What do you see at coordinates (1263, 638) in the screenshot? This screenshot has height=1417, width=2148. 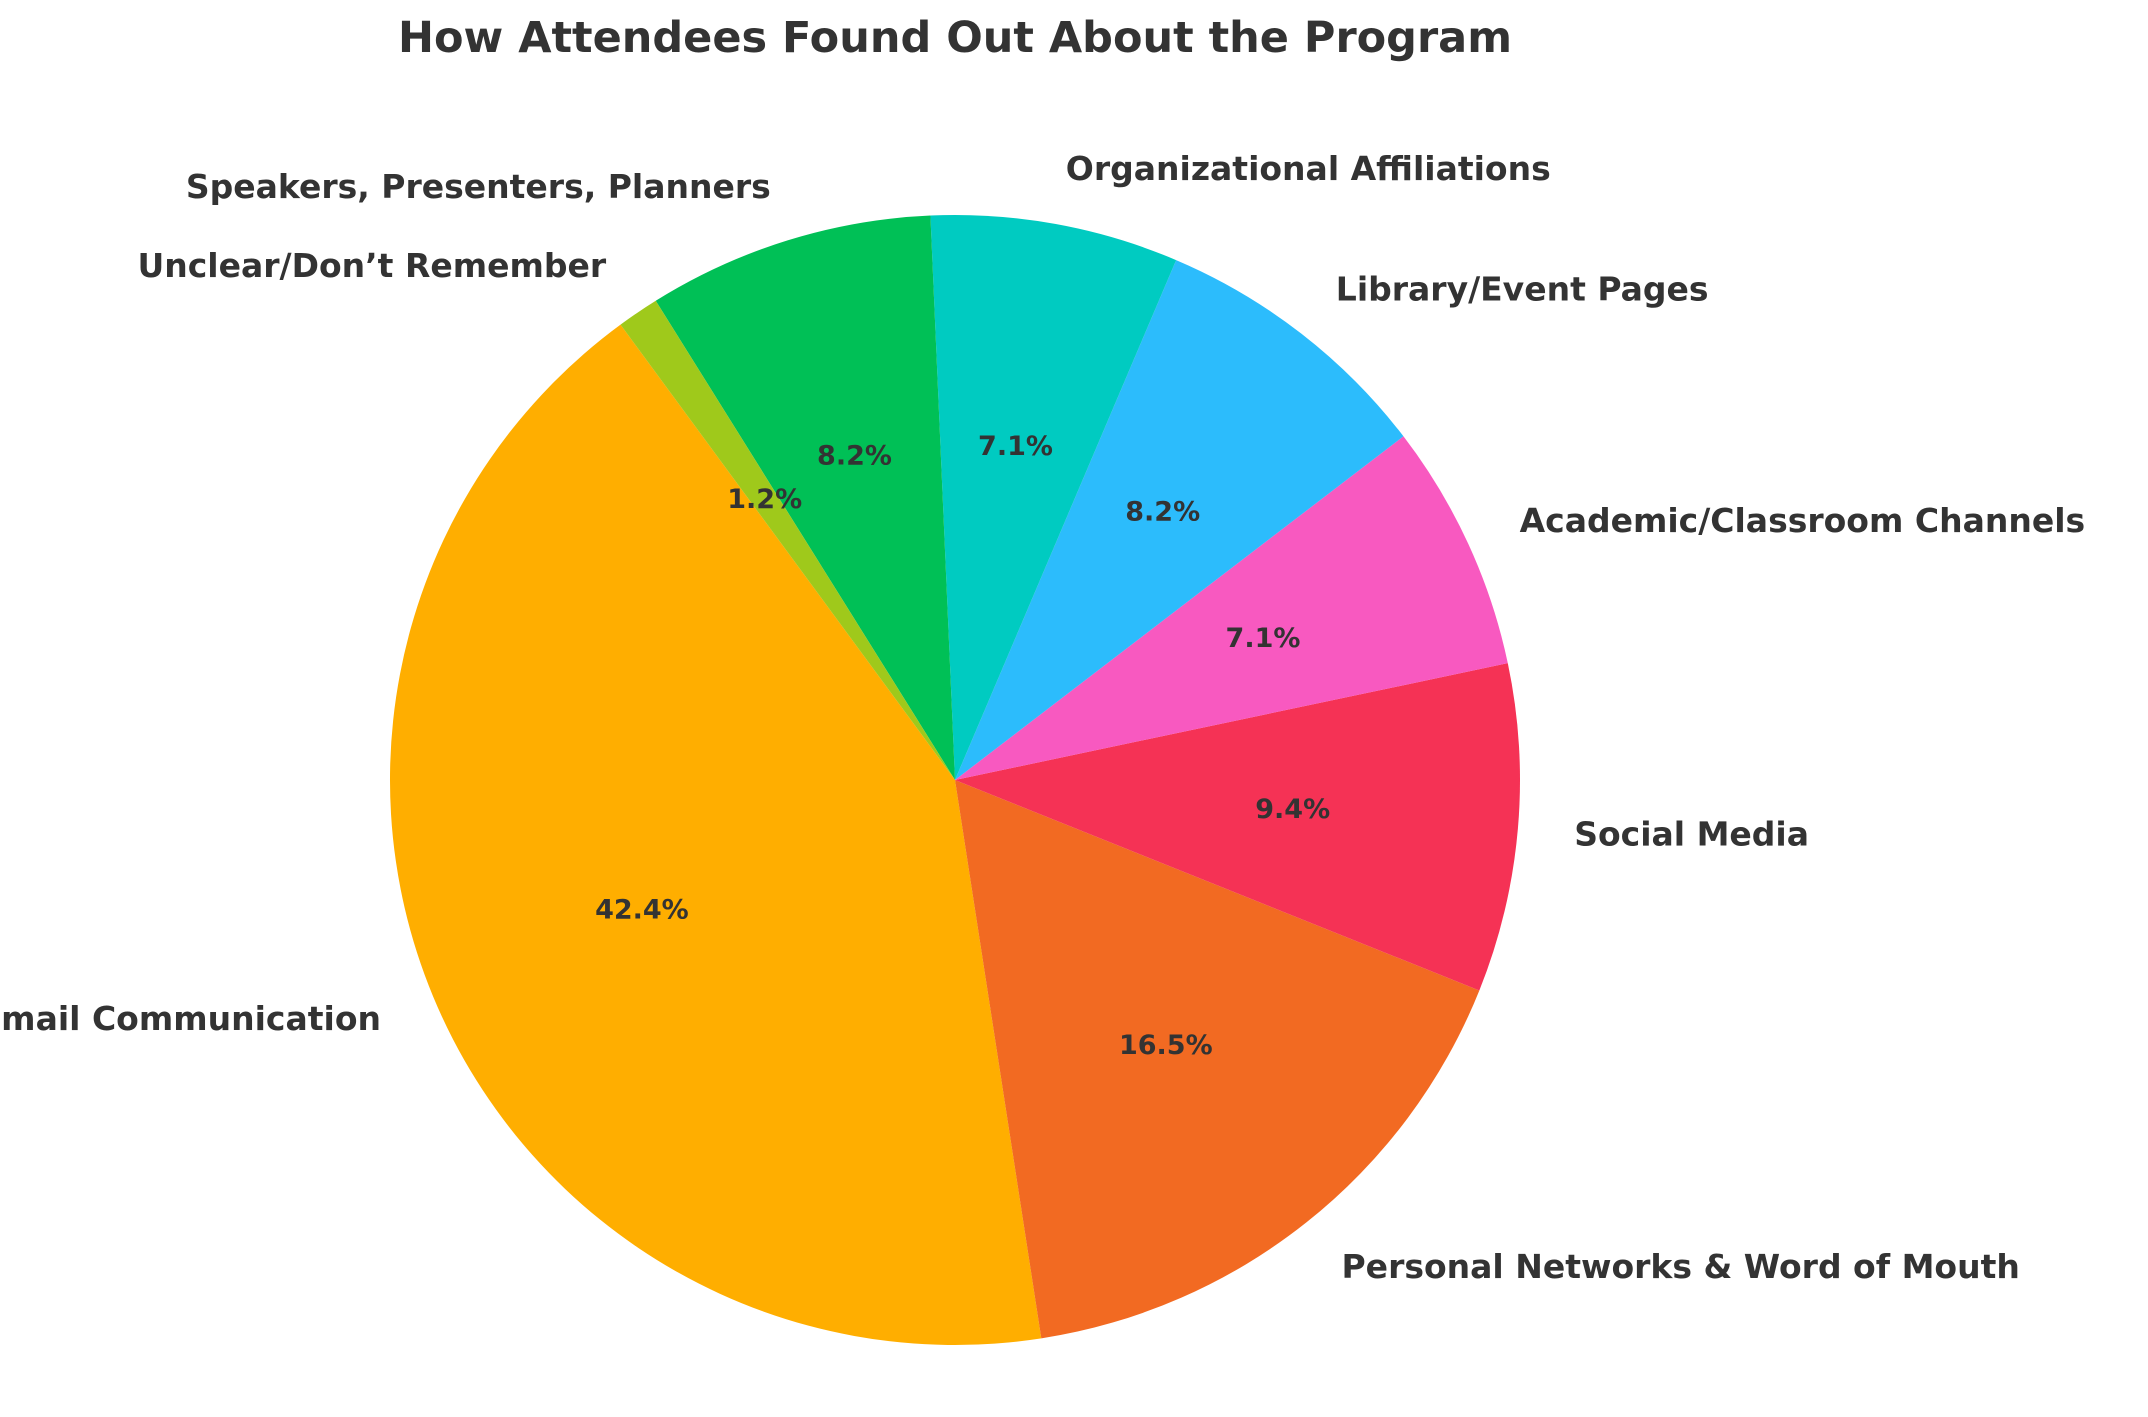 I see `percent-label-academic-classroom-channels: 7.1%` at bounding box center [1263, 638].